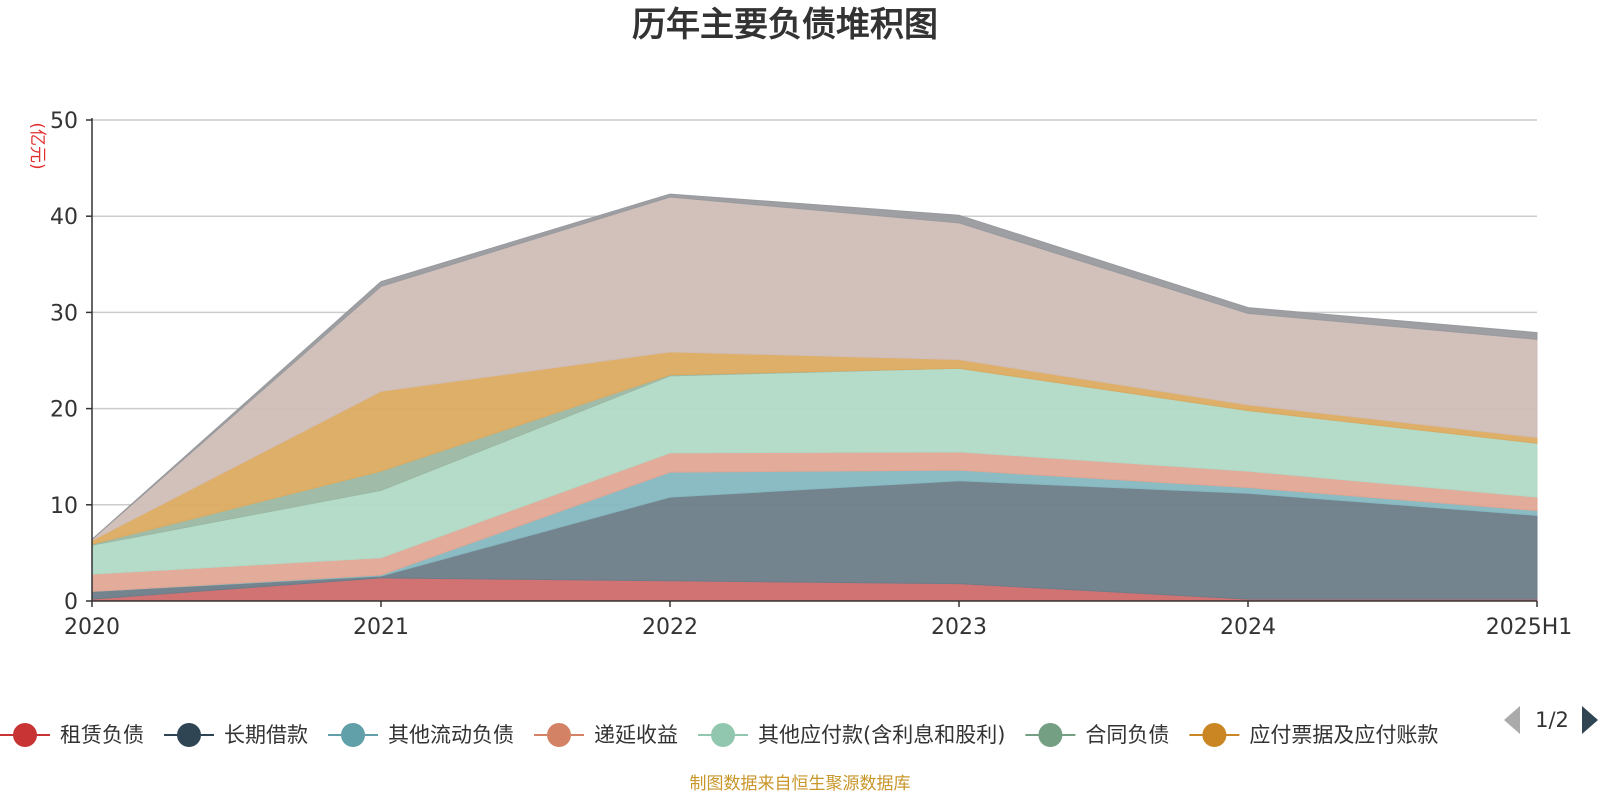 The height and width of the screenshot is (800, 1600). I want to click on y-tick-label: 40, so click(64, 217).